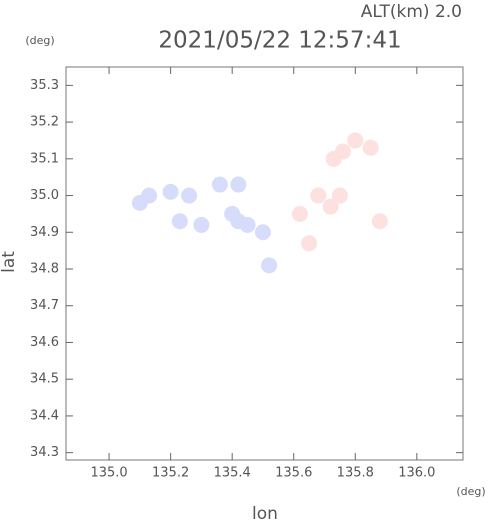 The height and width of the screenshot is (521, 491). Describe the element at coordinates (44, 122) in the screenshot. I see `y-tick-label: 35.2` at that location.